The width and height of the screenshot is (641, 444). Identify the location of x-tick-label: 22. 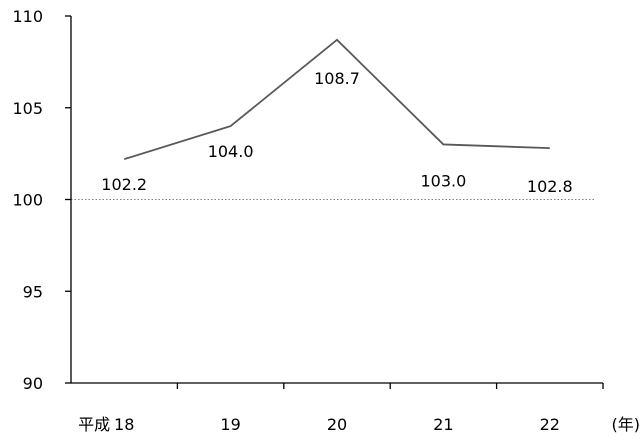
(550, 424).